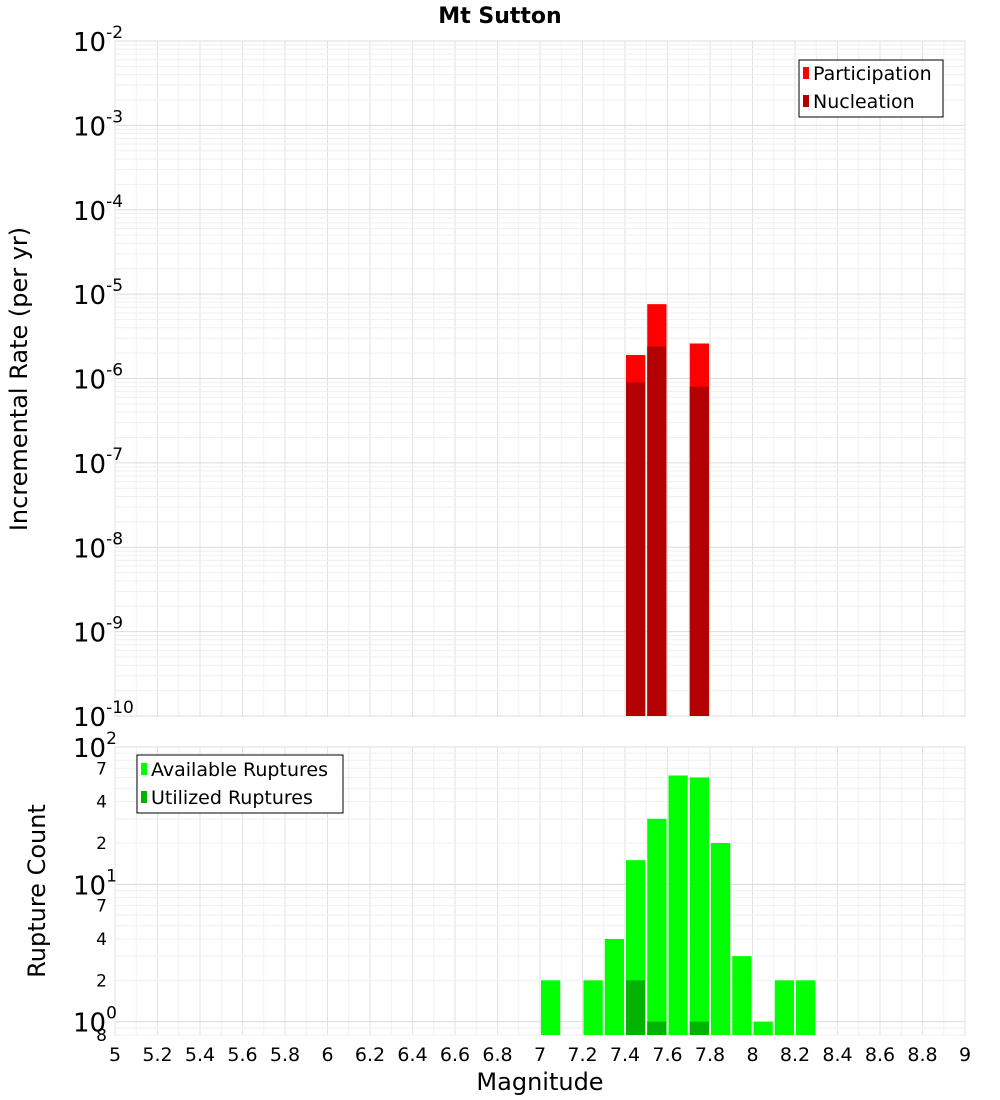 The width and height of the screenshot is (1000, 1100). What do you see at coordinates (806, 73) in the screenshot?
I see `legend-participation-swatch` at bounding box center [806, 73].